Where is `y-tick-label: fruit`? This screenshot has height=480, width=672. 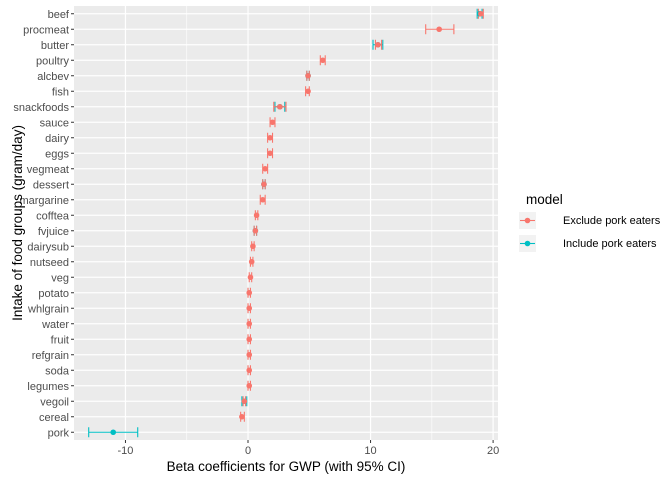
y-tick-label: fruit is located at coordinates (60, 340).